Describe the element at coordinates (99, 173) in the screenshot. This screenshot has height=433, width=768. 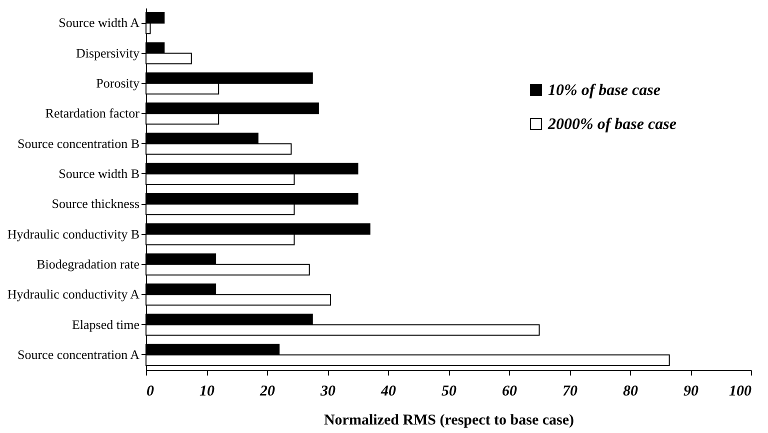
I see `y-tick-label: Source width B` at that location.